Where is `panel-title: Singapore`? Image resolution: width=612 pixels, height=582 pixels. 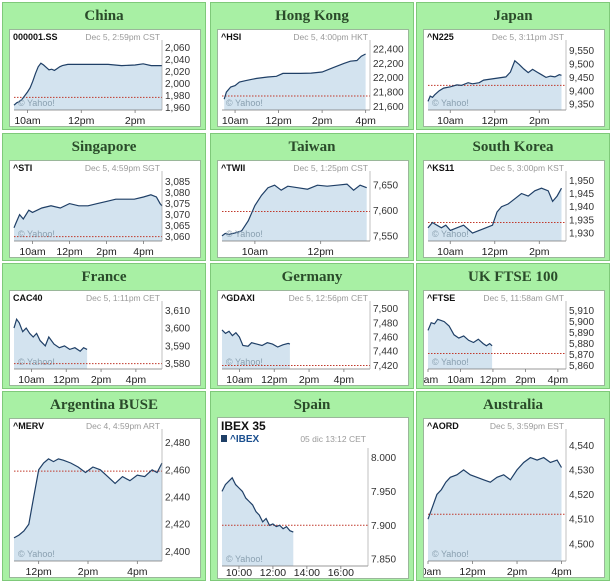 panel-title: Singapore is located at coordinates (104, 147).